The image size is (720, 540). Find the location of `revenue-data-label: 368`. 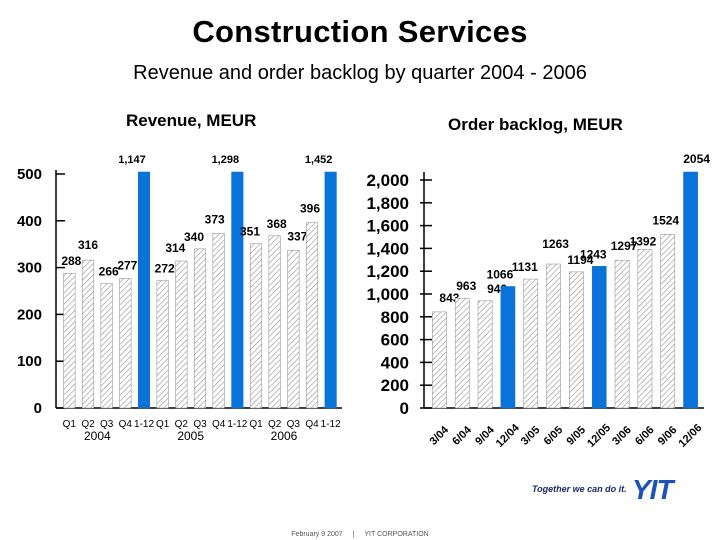

revenue-data-label: 368 is located at coordinates (277, 224).